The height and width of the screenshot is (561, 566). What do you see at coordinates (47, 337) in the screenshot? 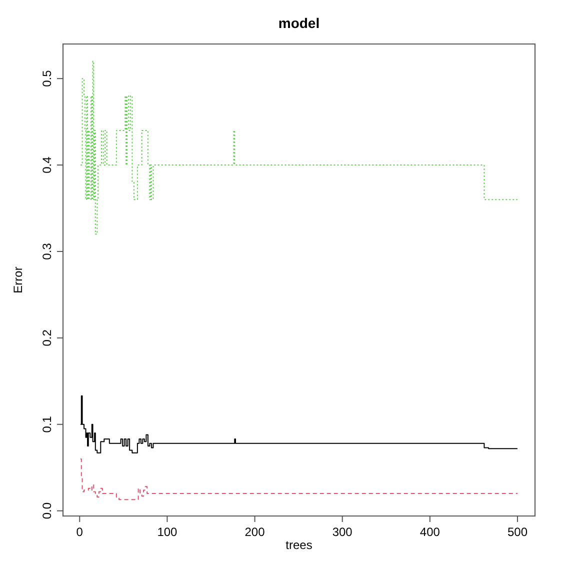
I see `y-tick-label: 0.2` at bounding box center [47, 337].